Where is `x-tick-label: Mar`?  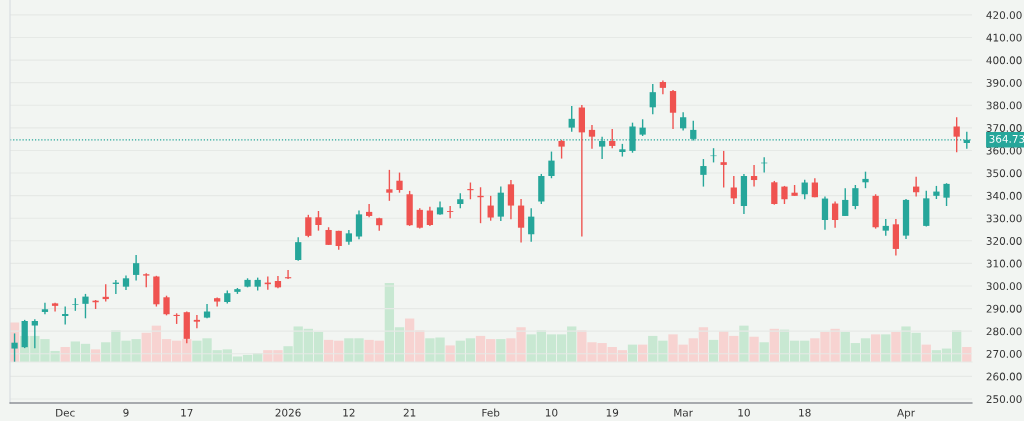
x-tick-label: Mar is located at coordinates (683, 412).